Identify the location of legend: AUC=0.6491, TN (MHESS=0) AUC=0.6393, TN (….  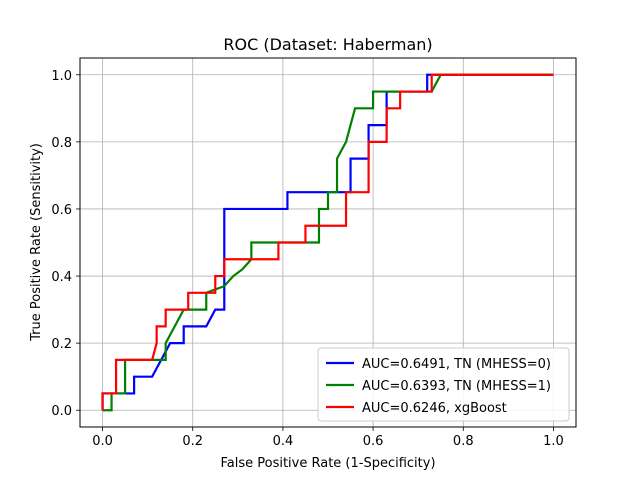
(443, 384).